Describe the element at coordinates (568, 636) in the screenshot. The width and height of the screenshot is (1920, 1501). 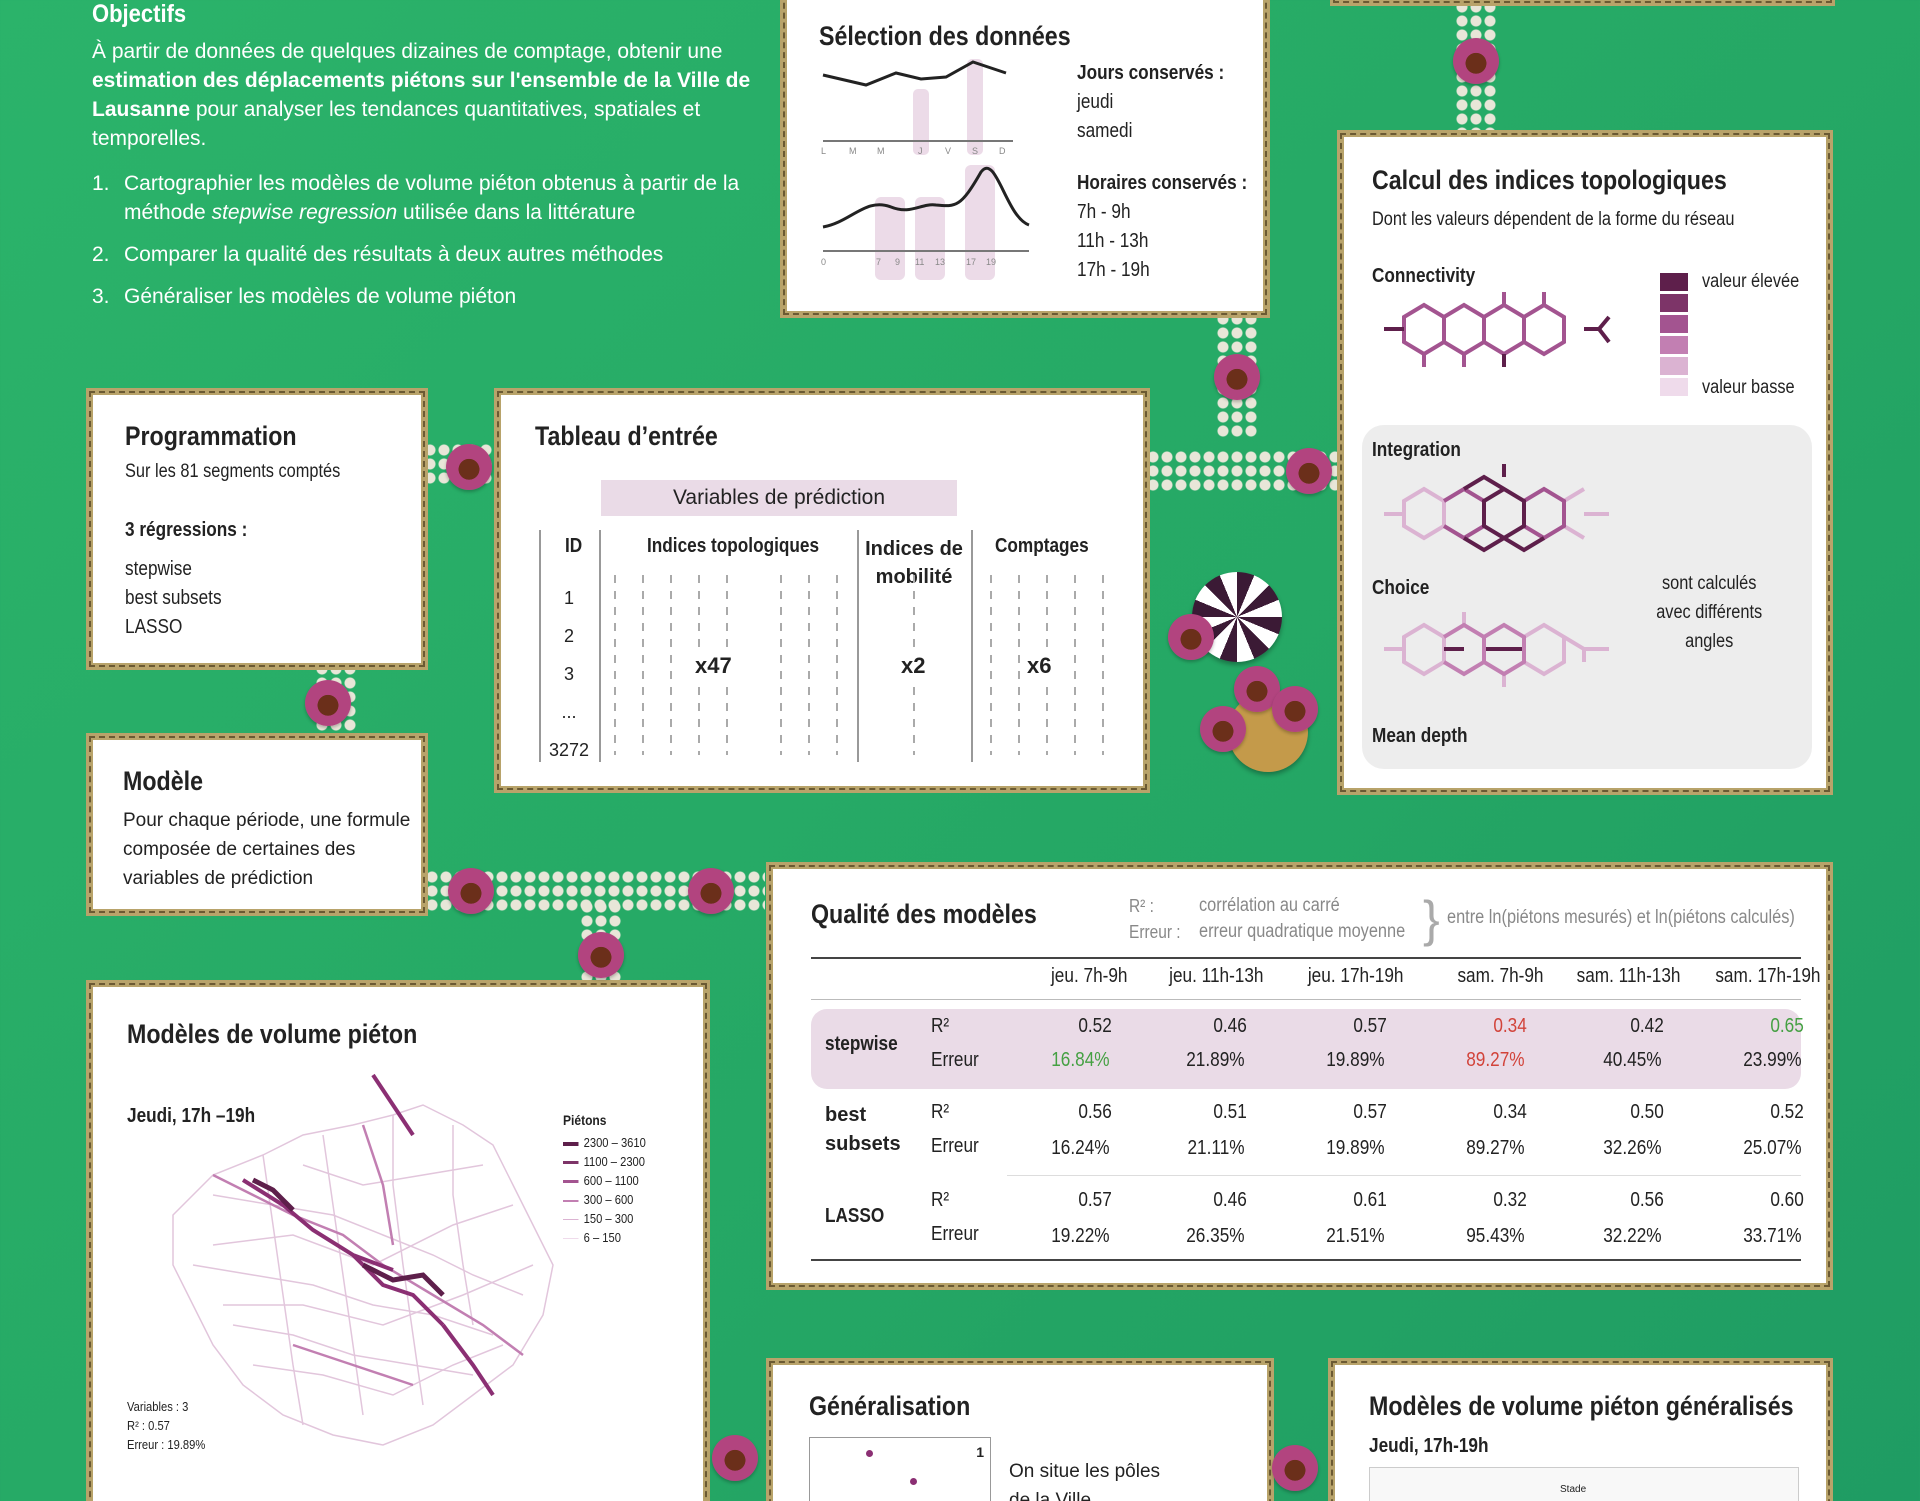
I see `id-value: 2` at that location.